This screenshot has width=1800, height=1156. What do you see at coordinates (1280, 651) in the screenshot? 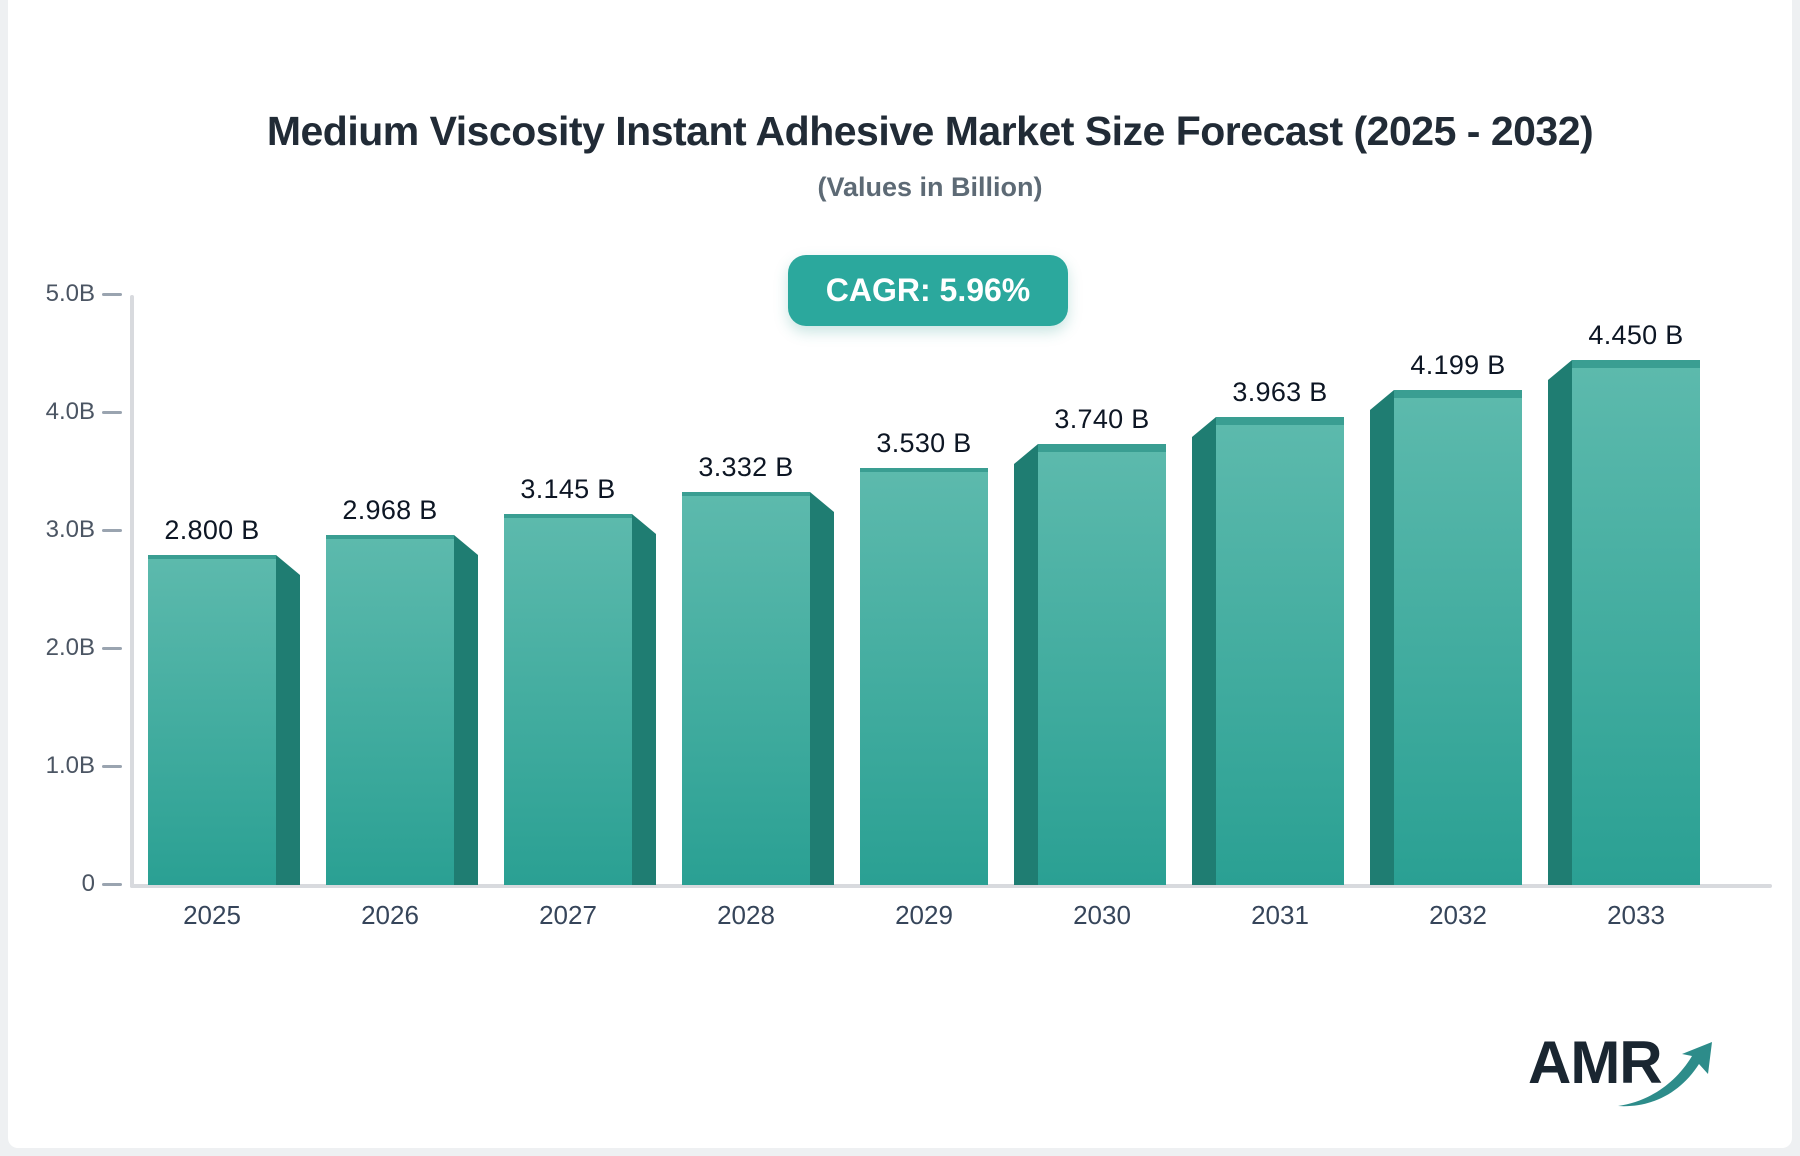
I see `bar-2031` at bounding box center [1280, 651].